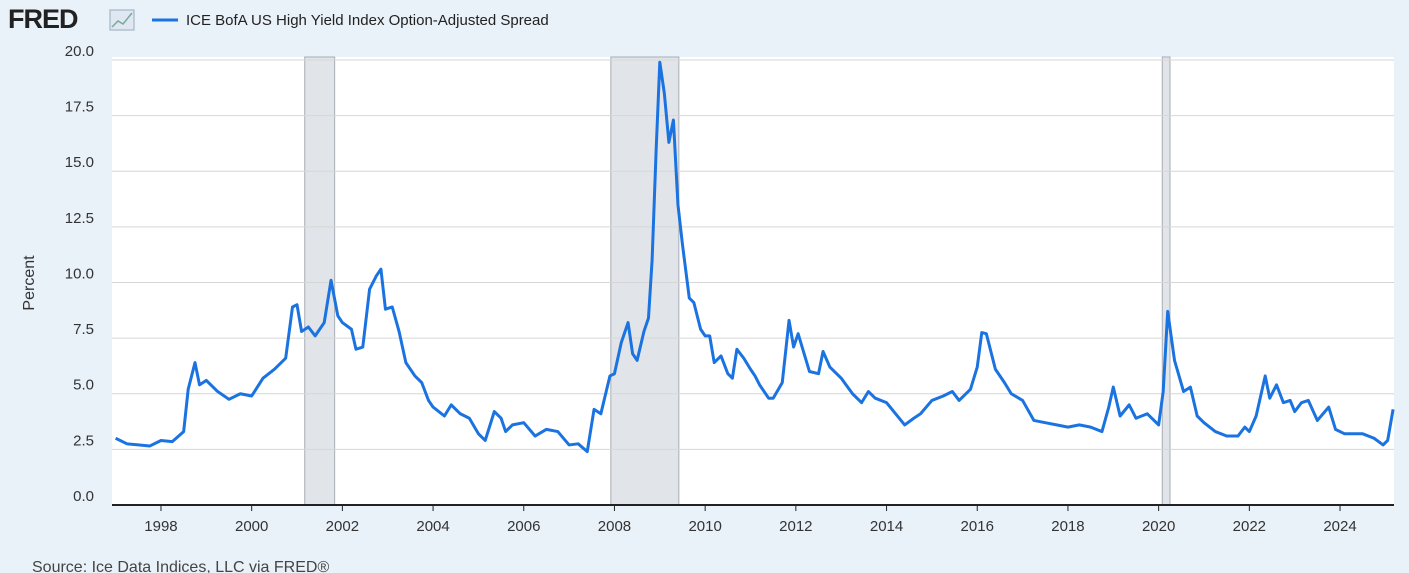 Image resolution: width=1409 pixels, height=573 pixels. Describe the element at coordinates (79, 162) in the screenshot. I see `y-tick-label: 15.0` at that location.